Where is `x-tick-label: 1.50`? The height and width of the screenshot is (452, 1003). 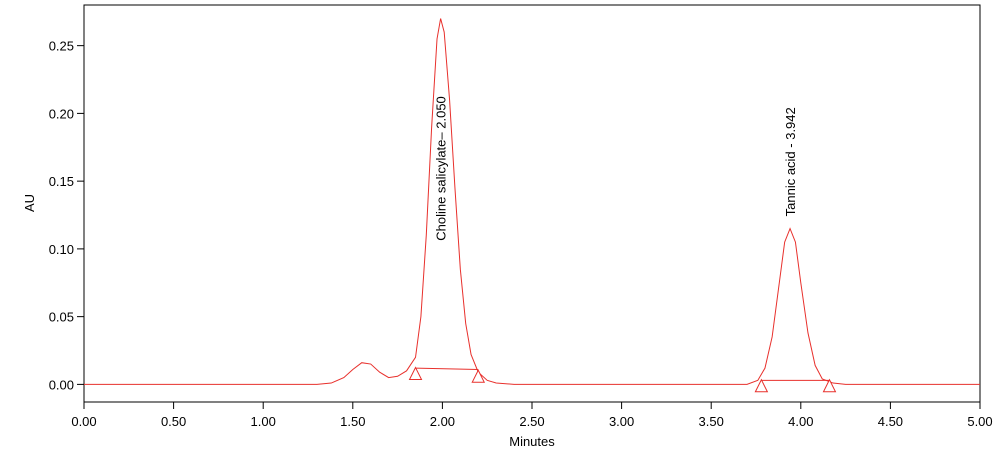 x-tick-label: 1.50 is located at coordinates (352, 421).